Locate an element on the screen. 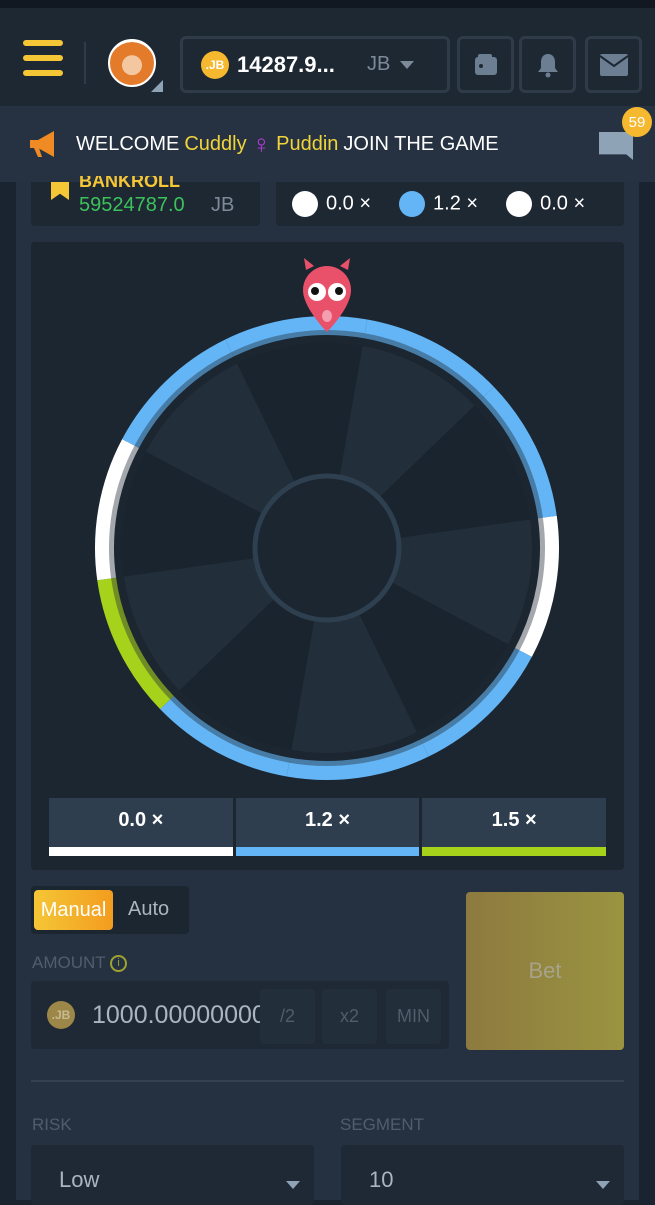  info-icon: i is located at coordinates (119, 964).